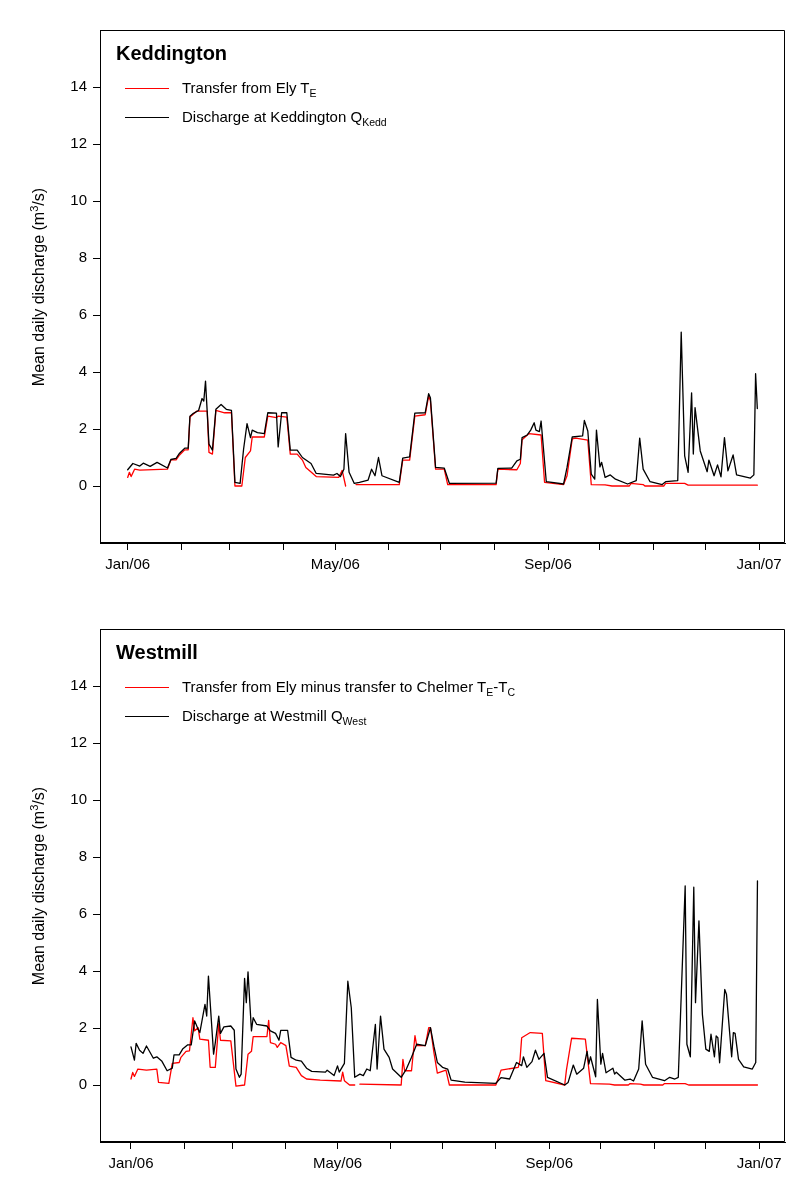 This screenshot has height=1198, width=810. What do you see at coordinates (249, 88) in the screenshot?
I see `legend-label: Transfer from Ely T$_{E}$` at bounding box center [249, 88].